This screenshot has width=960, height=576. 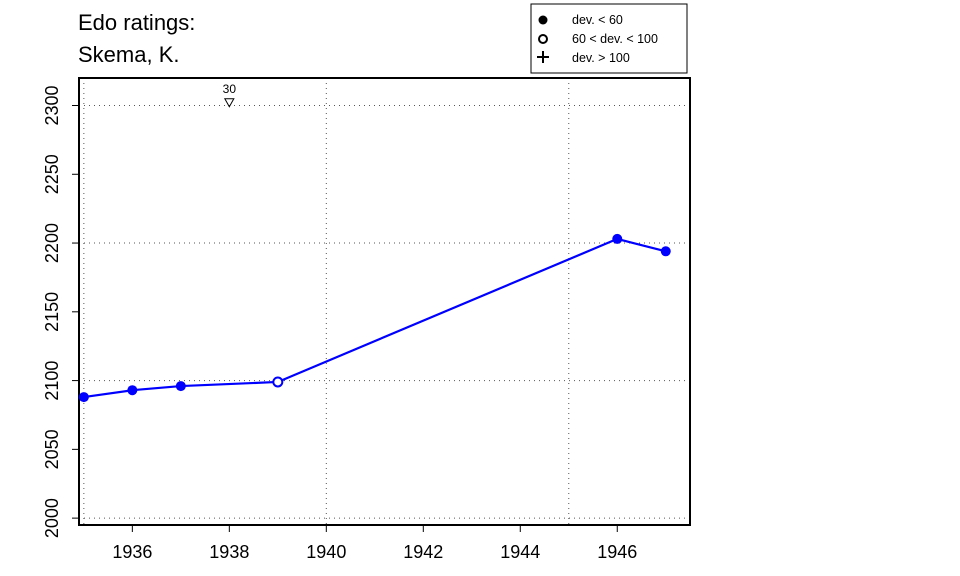 What do you see at coordinates (136, 22) in the screenshot?
I see `chart-title-line-1: Edo ratings:` at bounding box center [136, 22].